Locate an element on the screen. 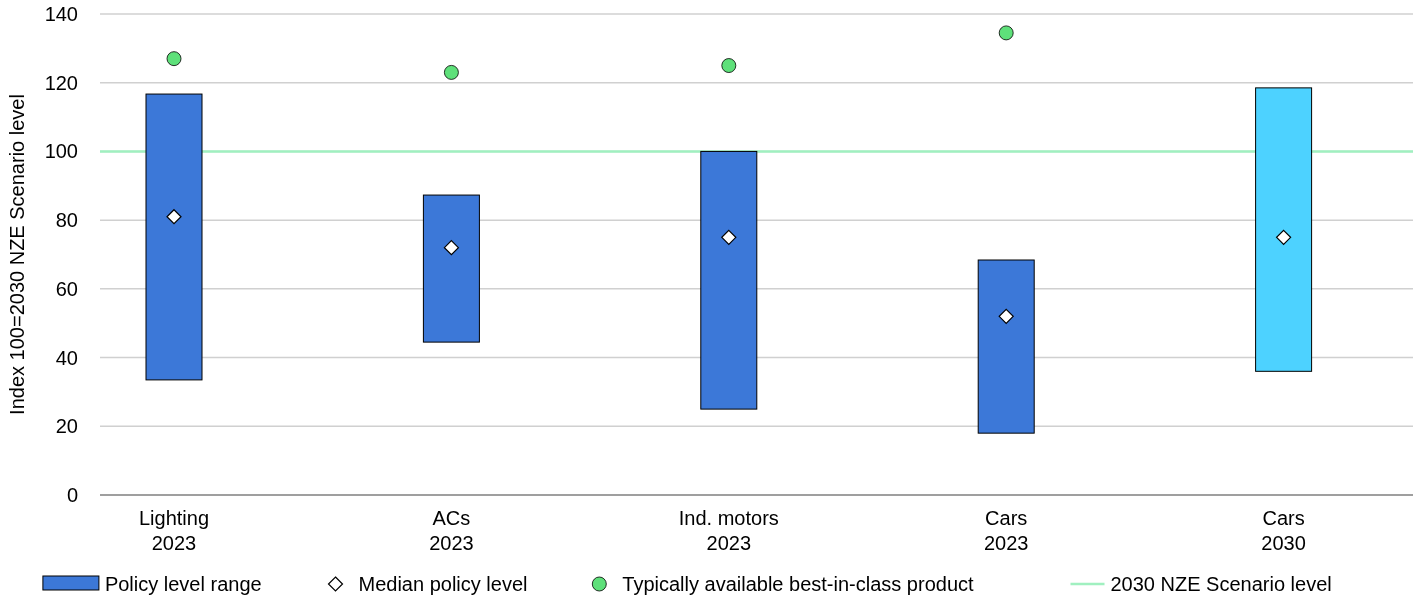 This screenshot has height=598, width=1418. legend-label: 2030 NZE Scenario level is located at coordinates (1221, 584).